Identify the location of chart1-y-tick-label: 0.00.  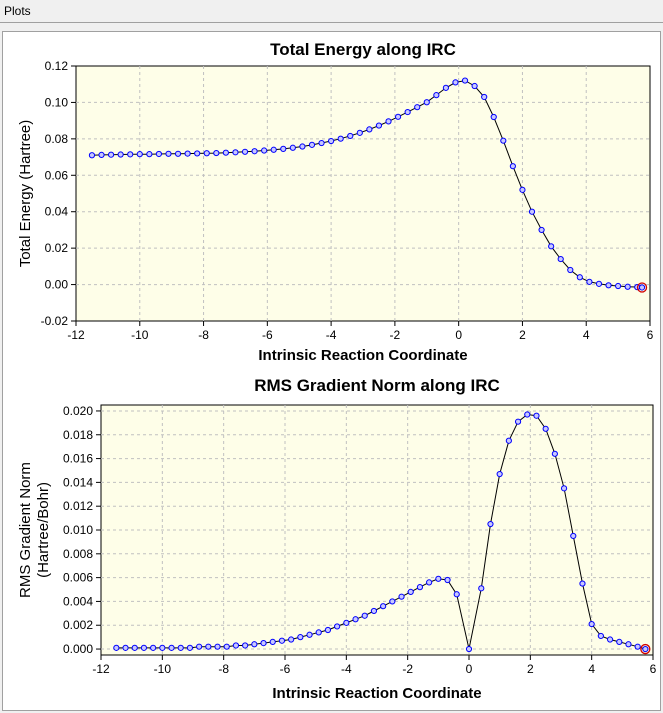
(57, 285).